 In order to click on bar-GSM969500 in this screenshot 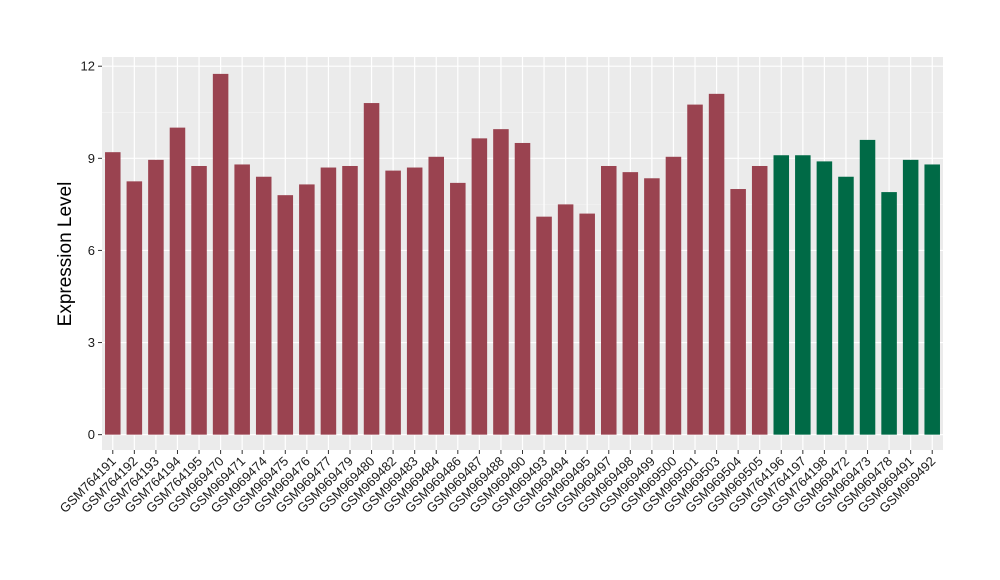, I will do `click(673, 295)`.